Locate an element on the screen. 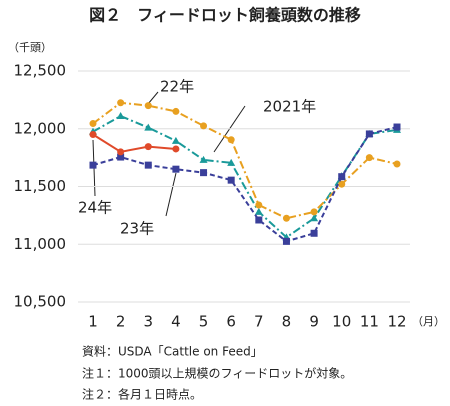 This screenshot has width=450, height=406. y-tick-label: 10,500 is located at coordinates (40, 302).